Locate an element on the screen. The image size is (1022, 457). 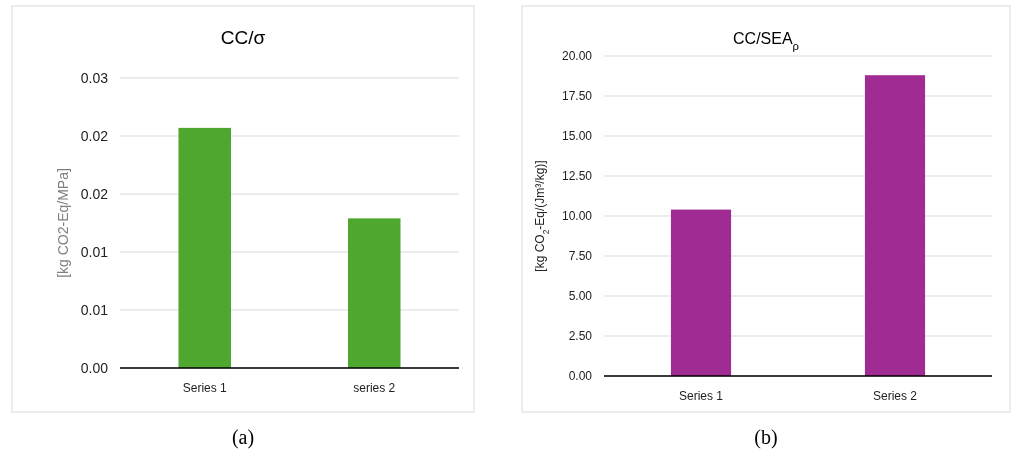
chart-title: CC/σ is located at coordinates (243, 37).